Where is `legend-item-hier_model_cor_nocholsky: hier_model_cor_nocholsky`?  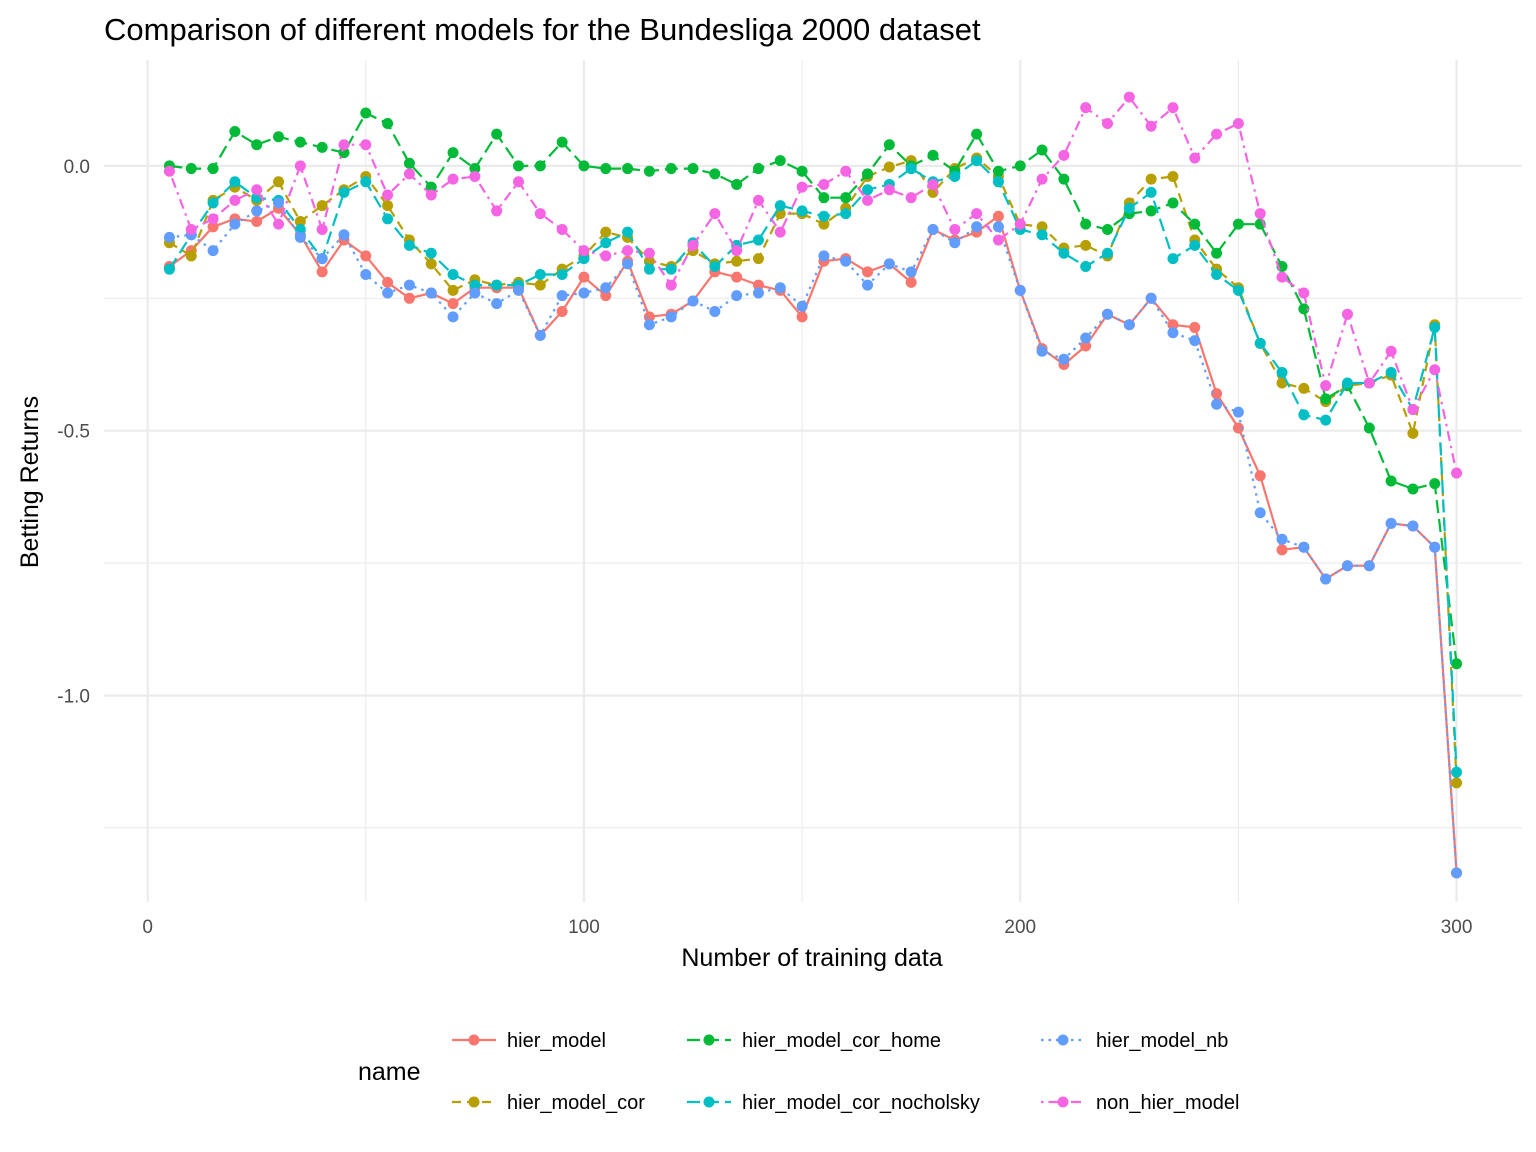 legend-item-hier_model_cor_nocholsky: hier_model_cor_nocholsky is located at coordinates (833, 1103).